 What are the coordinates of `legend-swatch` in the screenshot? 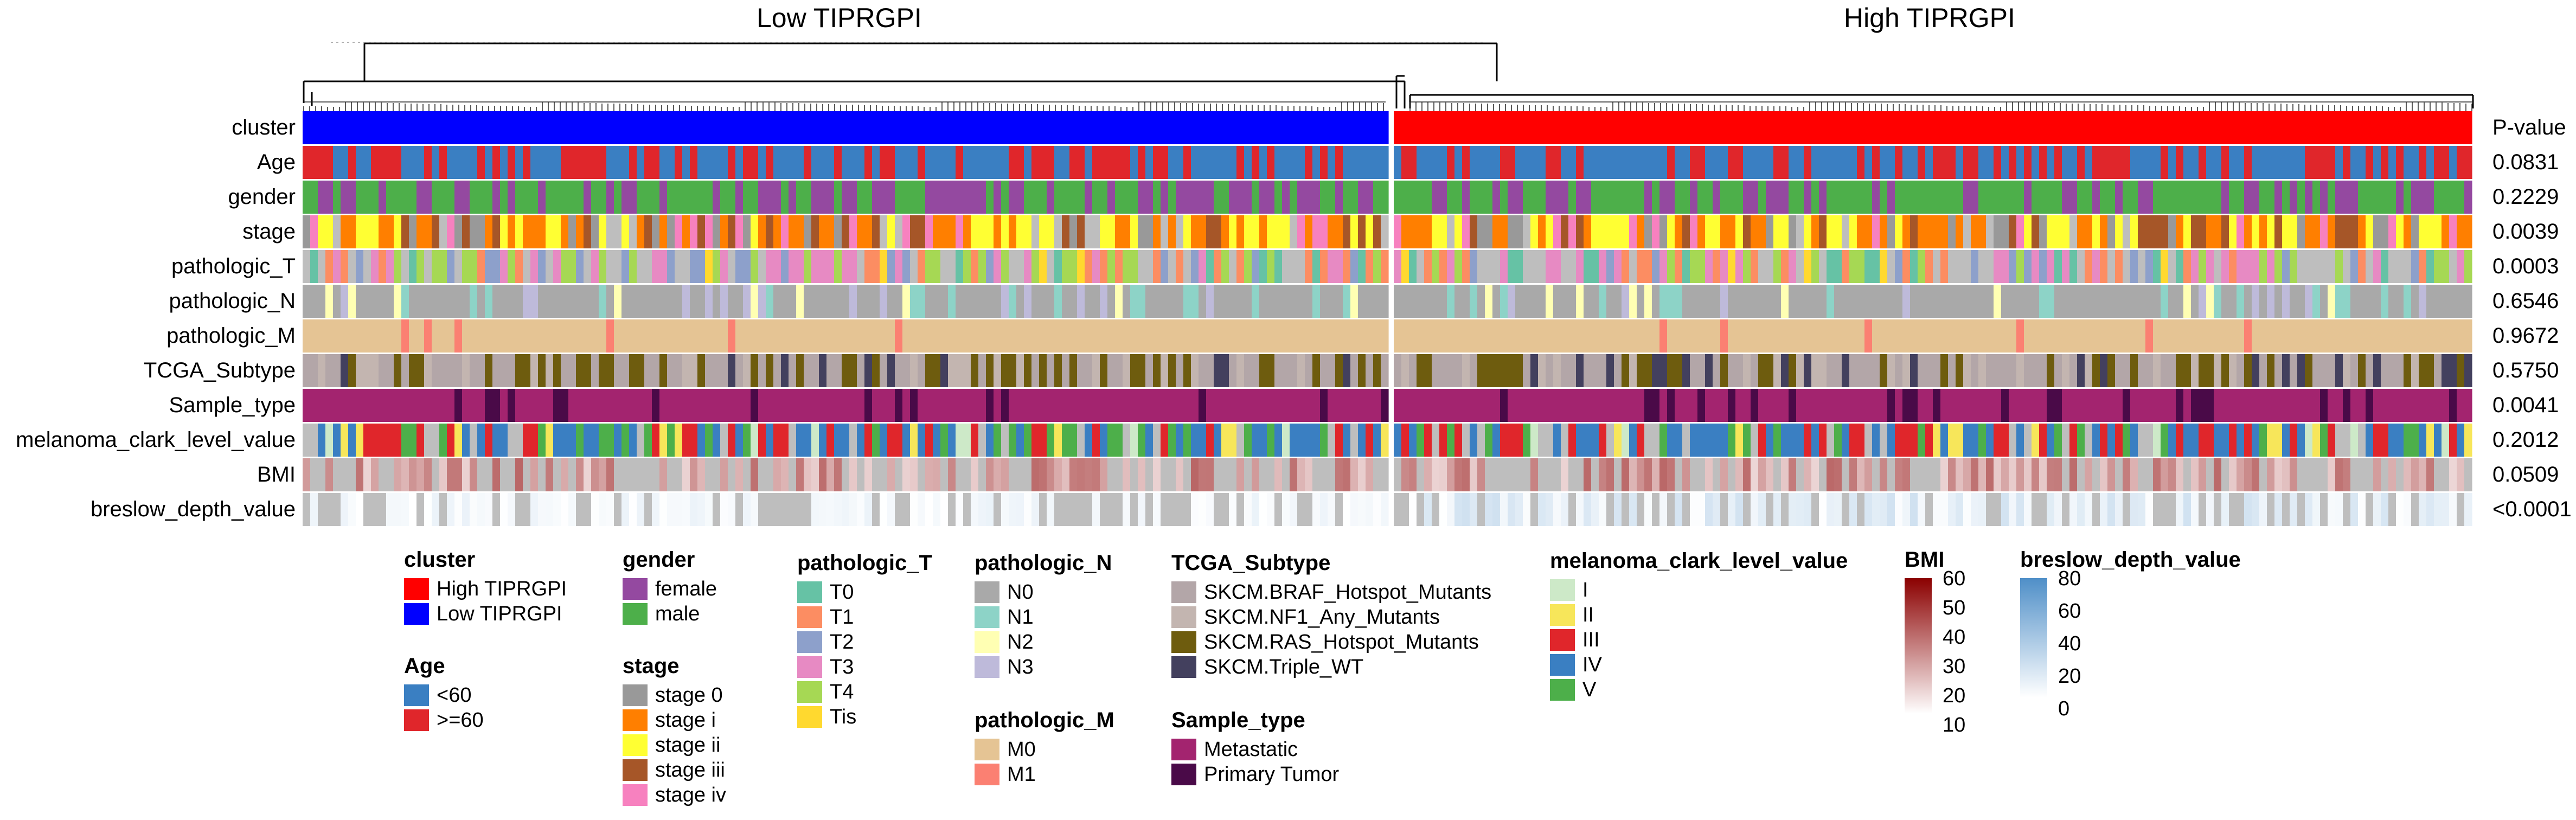 It's located at (987, 617).